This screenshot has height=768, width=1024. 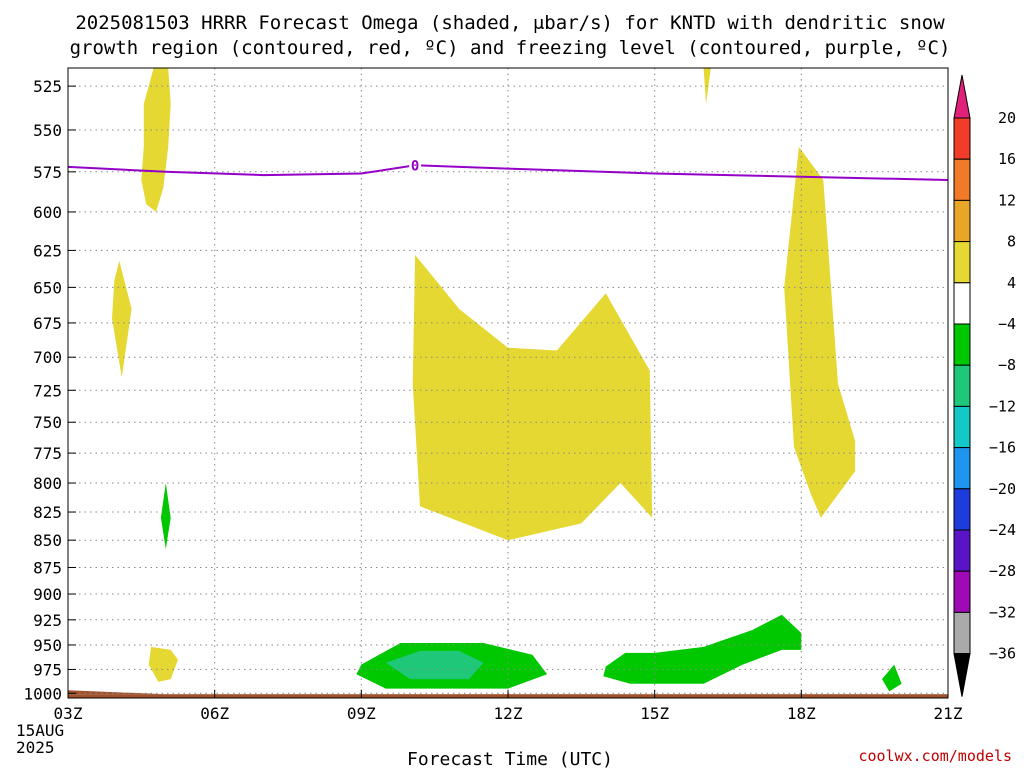 What do you see at coordinates (1002, 612) in the screenshot?
I see `colorbar-label-12: −32` at bounding box center [1002, 612].